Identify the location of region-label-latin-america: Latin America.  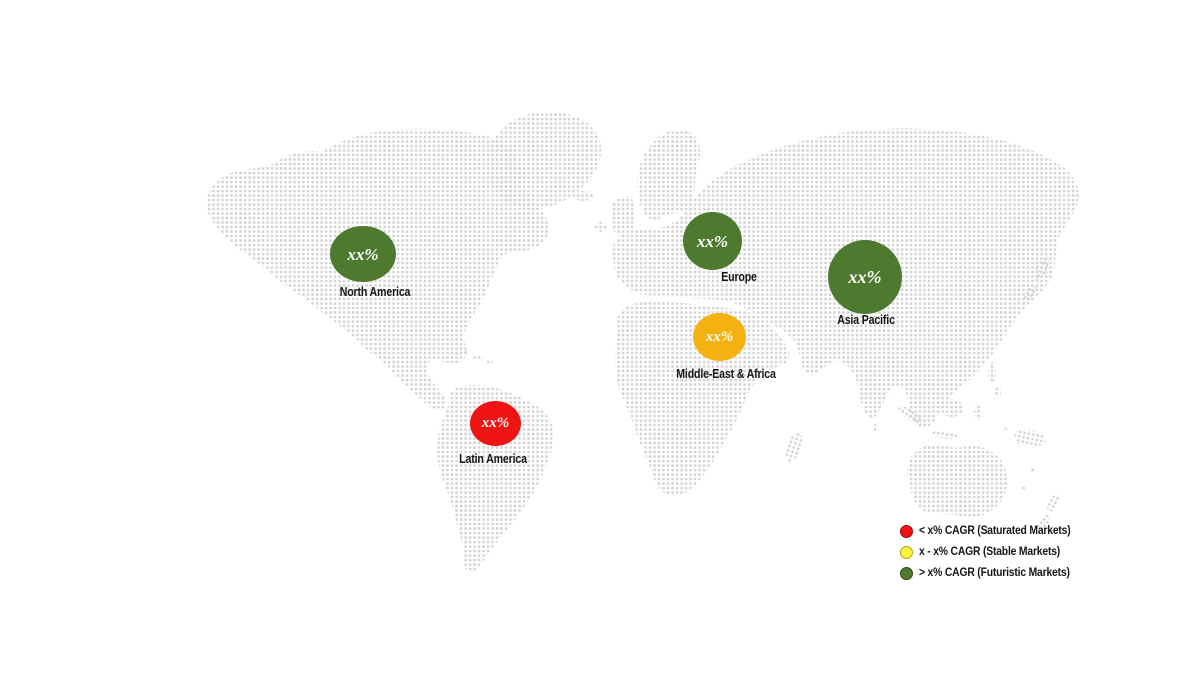
(493, 459).